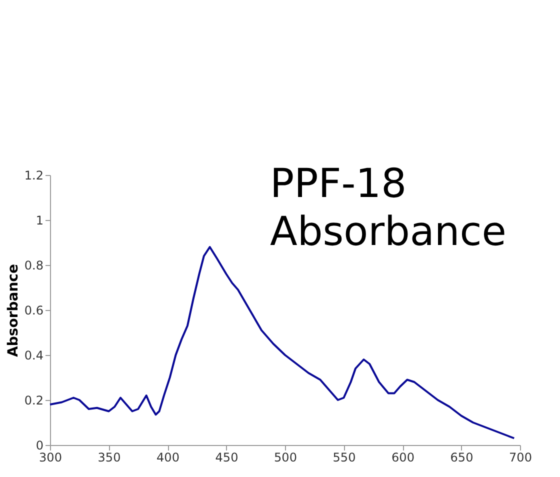 The width and height of the screenshot is (560, 477). What do you see at coordinates (344, 457) in the screenshot?
I see `x-tick-label: 550` at bounding box center [344, 457].